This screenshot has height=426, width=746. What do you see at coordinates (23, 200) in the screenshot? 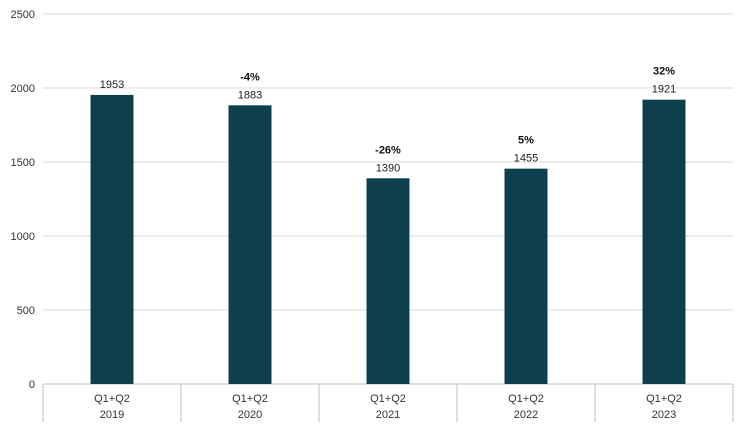
I see `y-axis-tick-labels: 0 500 1000 1500 2000 2500` at bounding box center [23, 200].